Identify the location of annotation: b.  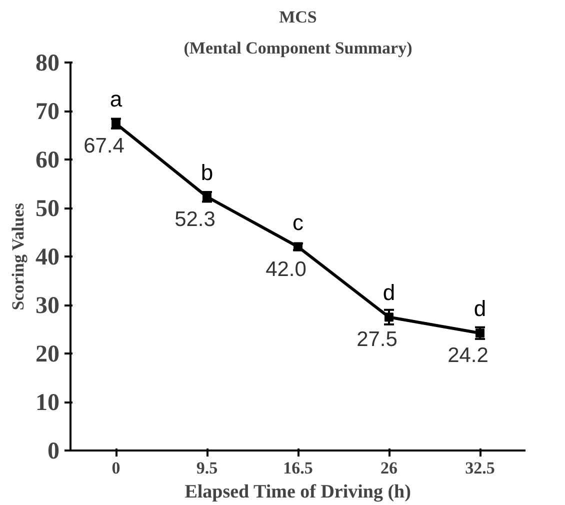
(207, 172).